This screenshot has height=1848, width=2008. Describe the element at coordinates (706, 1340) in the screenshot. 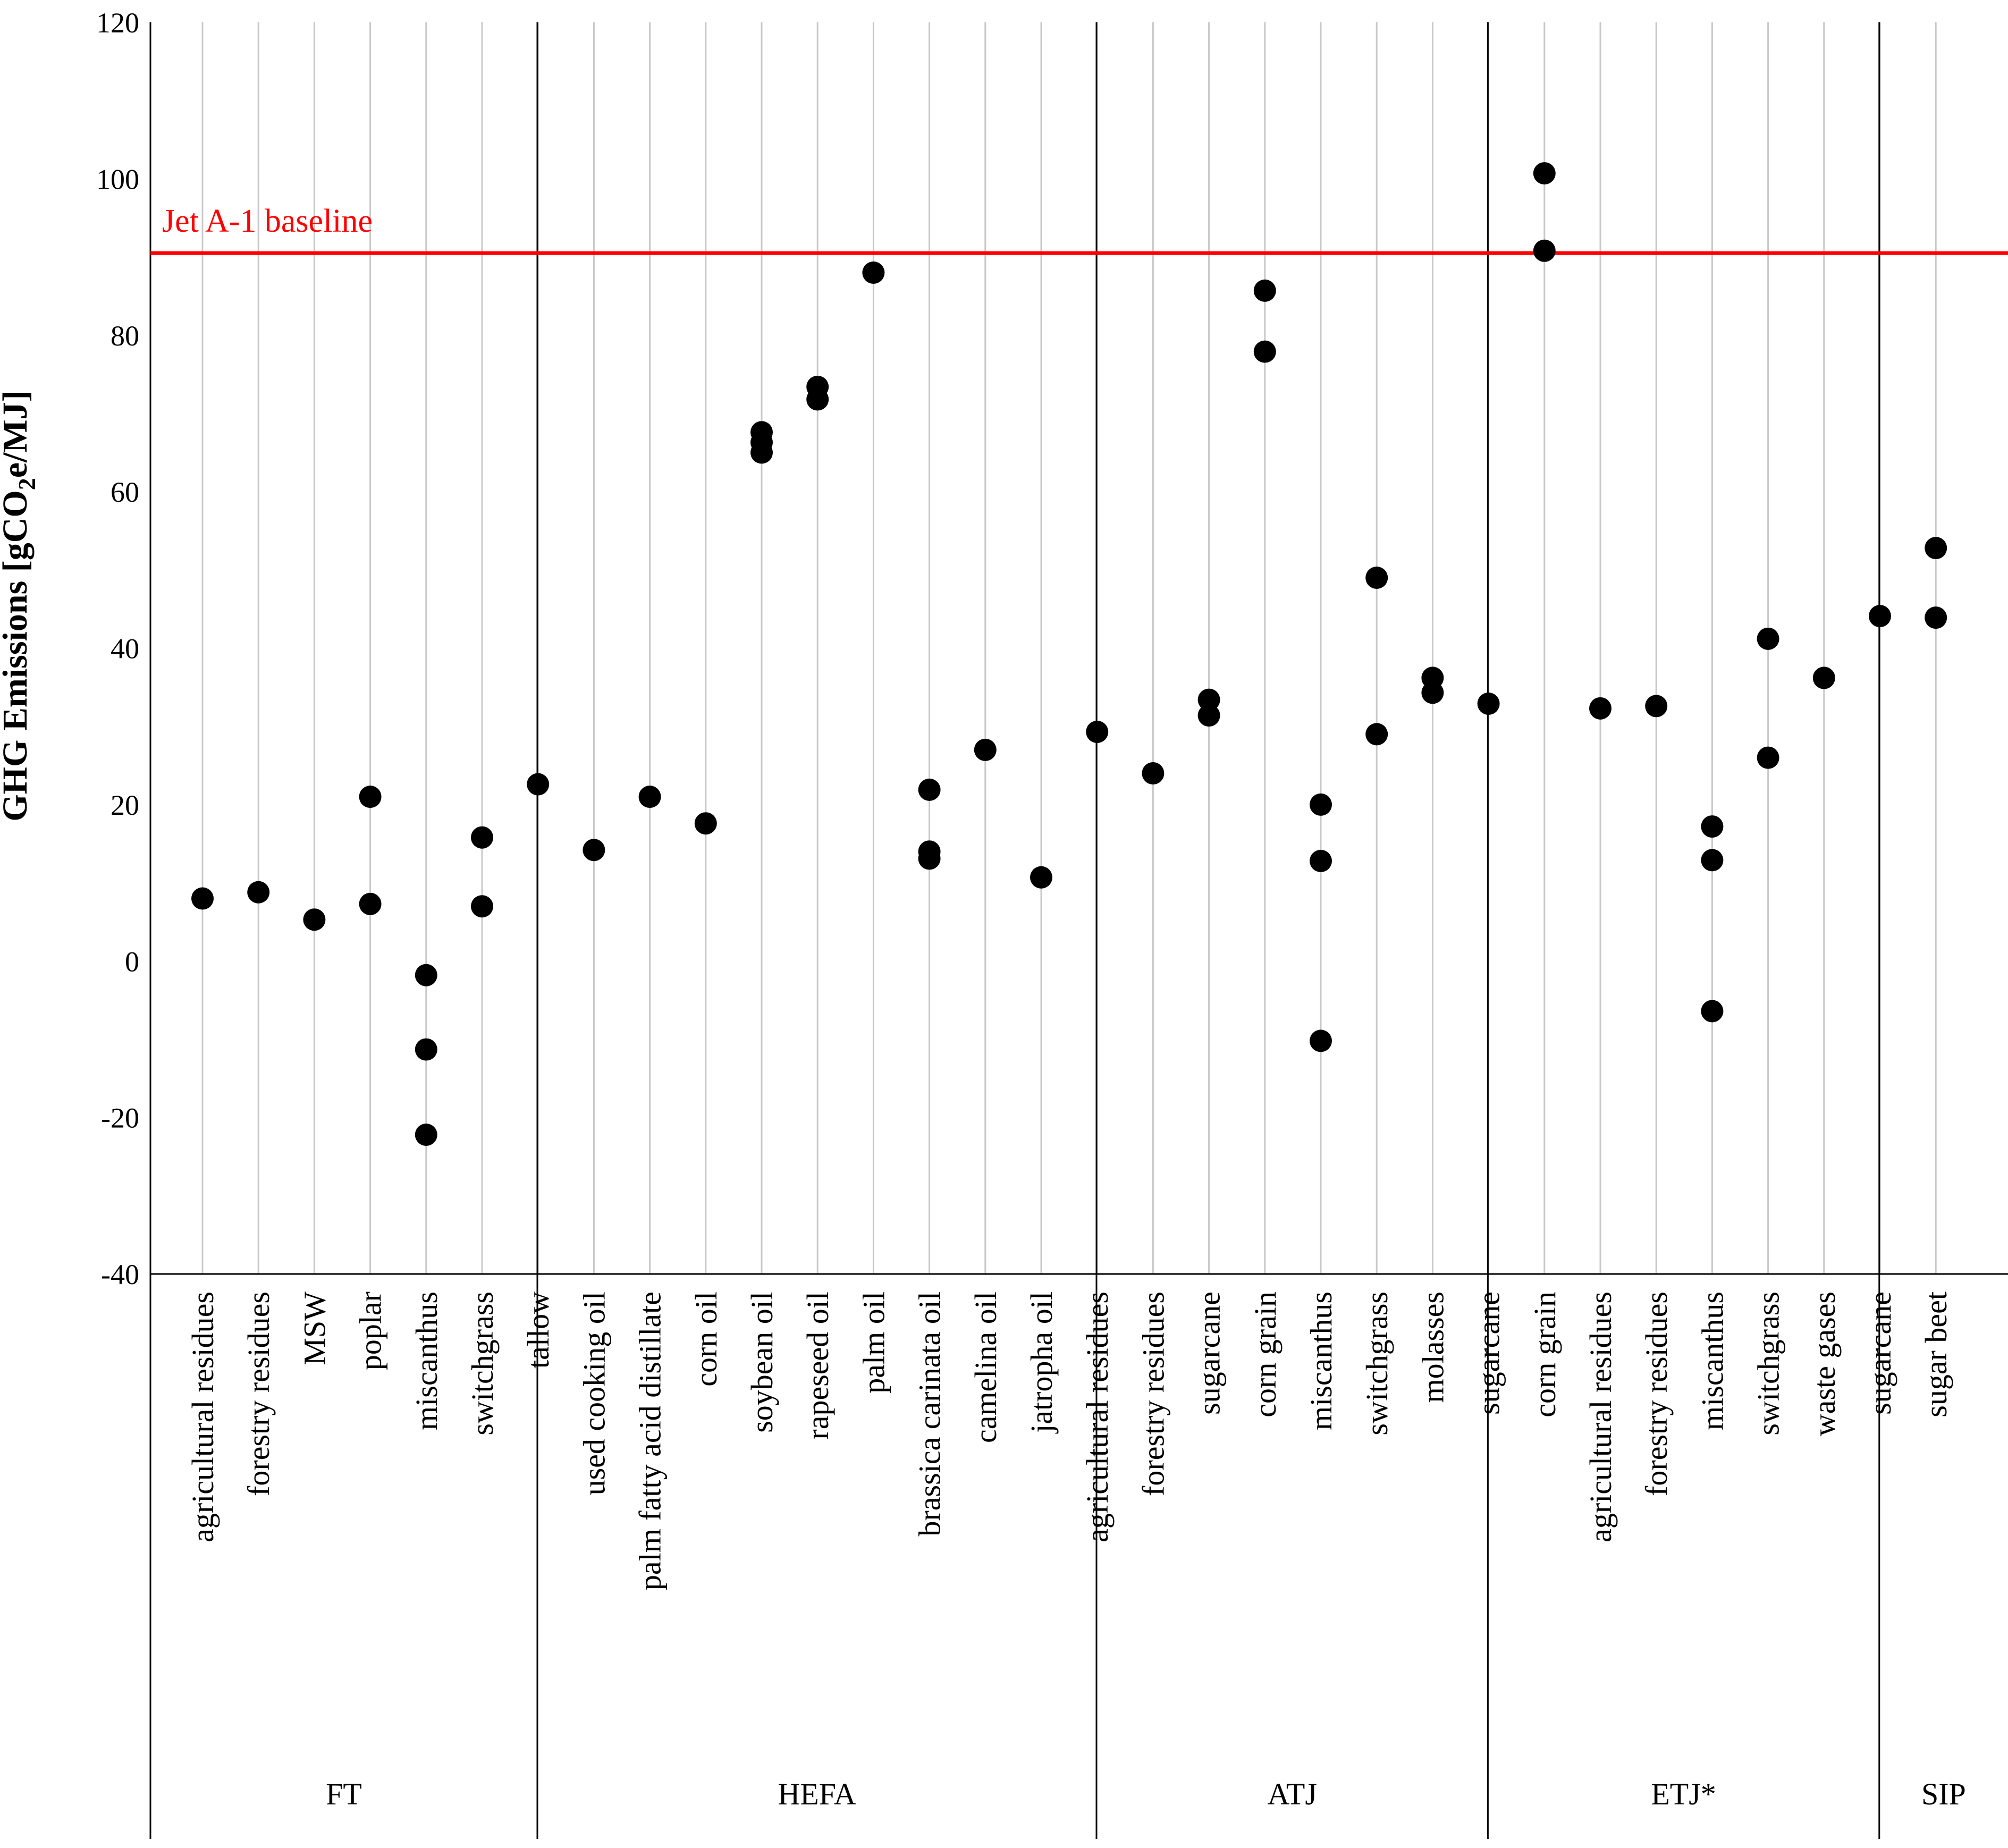

I see `category-label: corn oil` at that location.